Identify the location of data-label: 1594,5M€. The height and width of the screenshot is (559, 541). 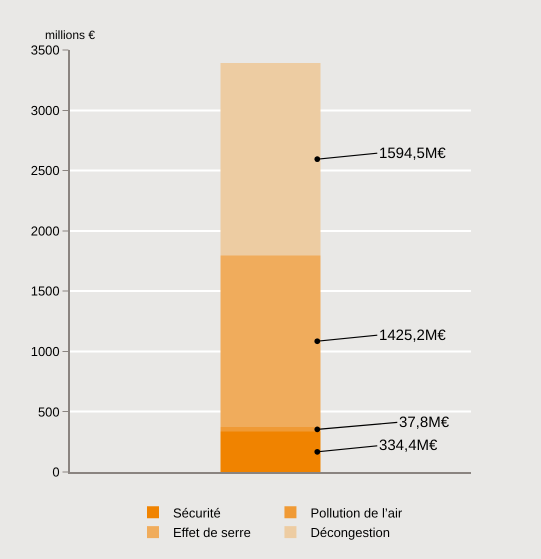
(412, 153).